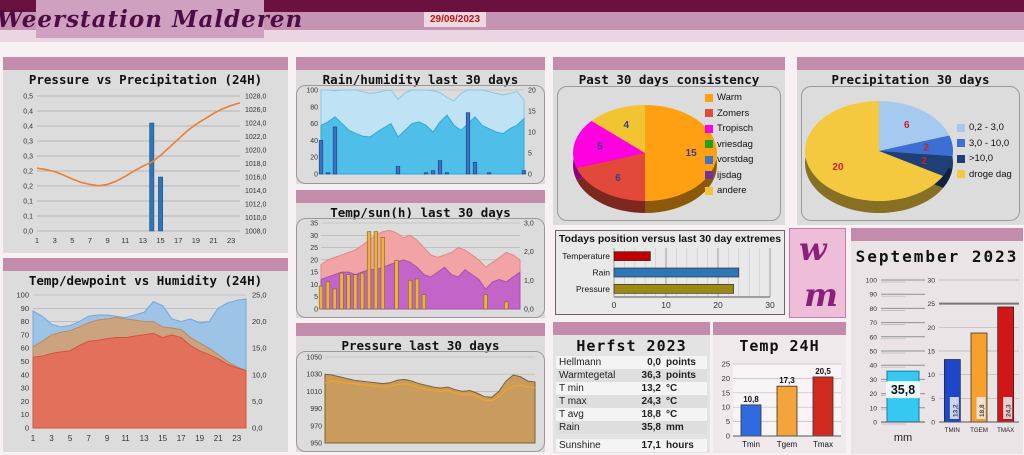 The height and width of the screenshot is (455, 1024). Describe the element at coordinates (1005, 430) in the screenshot. I see `tick-label: TMAX` at that location.